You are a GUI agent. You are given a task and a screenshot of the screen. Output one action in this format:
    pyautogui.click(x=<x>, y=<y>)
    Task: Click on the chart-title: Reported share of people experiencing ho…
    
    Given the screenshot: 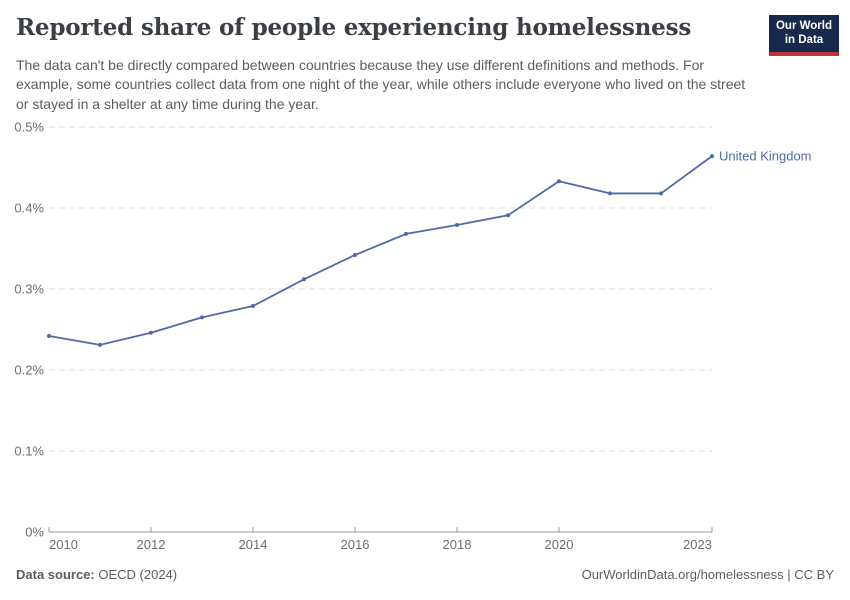 What is the action you would take?
    pyautogui.click(x=354, y=27)
    